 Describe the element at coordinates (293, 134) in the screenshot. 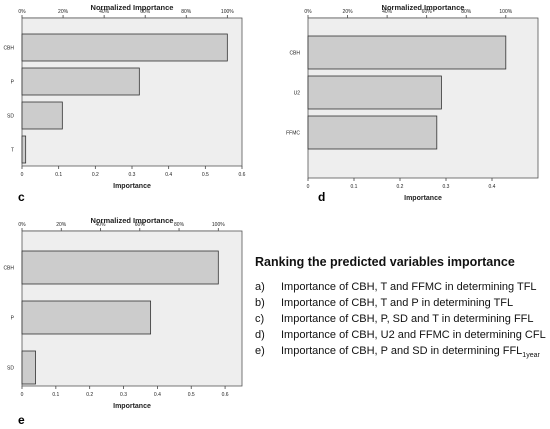

I see `category-label: FFMC` at that location.